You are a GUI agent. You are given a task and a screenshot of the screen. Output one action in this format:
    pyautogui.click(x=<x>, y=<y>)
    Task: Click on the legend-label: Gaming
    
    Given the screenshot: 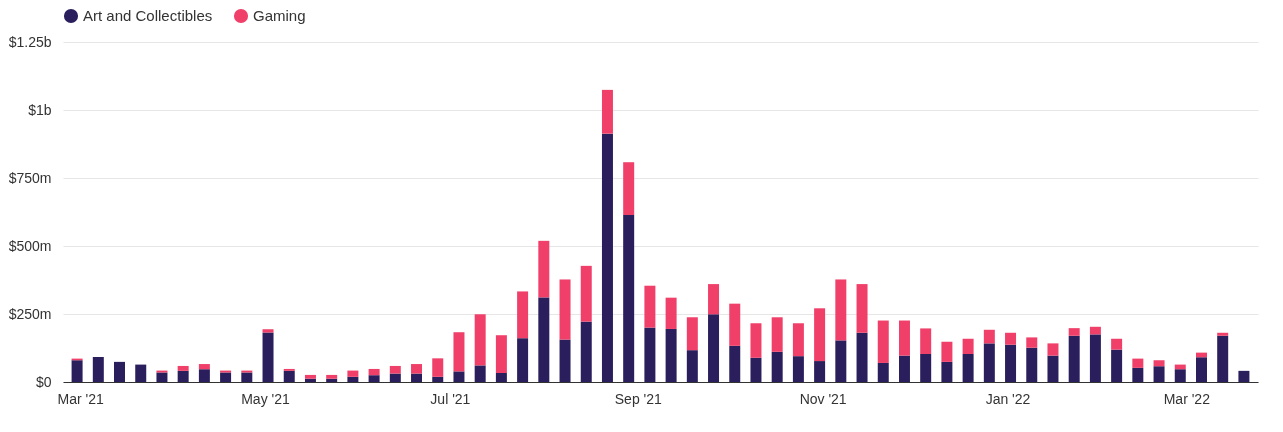 What is the action you would take?
    pyautogui.click(x=279, y=15)
    